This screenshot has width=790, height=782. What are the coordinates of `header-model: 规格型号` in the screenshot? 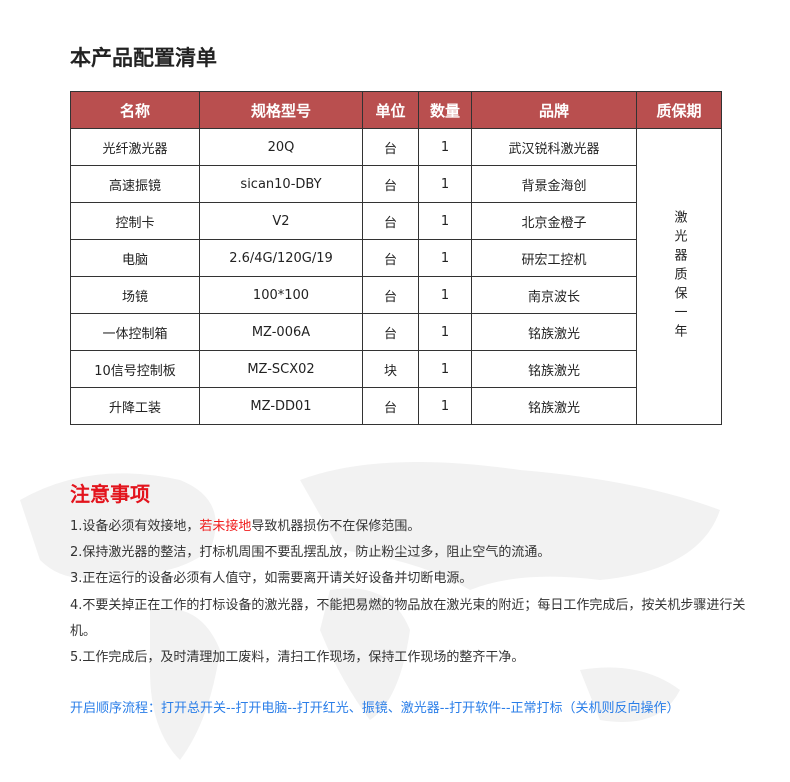 It's located at (281, 110).